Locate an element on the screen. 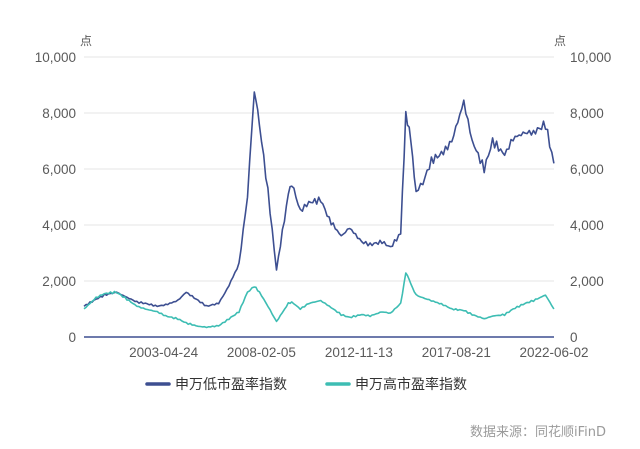 The image size is (640, 449). x-tick-label: 2012-11-13 is located at coordinates (359, 352).